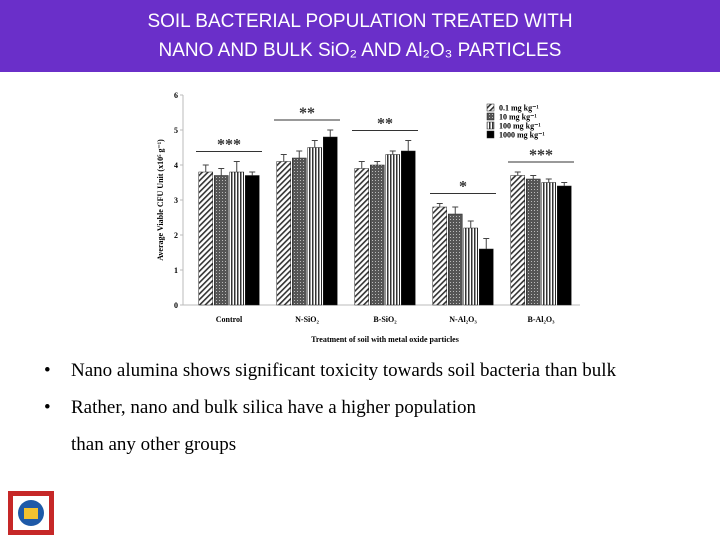 The width and height of the screenshot is (720, 540). I want to click on y-tick-label: 5, so click(176, 130).